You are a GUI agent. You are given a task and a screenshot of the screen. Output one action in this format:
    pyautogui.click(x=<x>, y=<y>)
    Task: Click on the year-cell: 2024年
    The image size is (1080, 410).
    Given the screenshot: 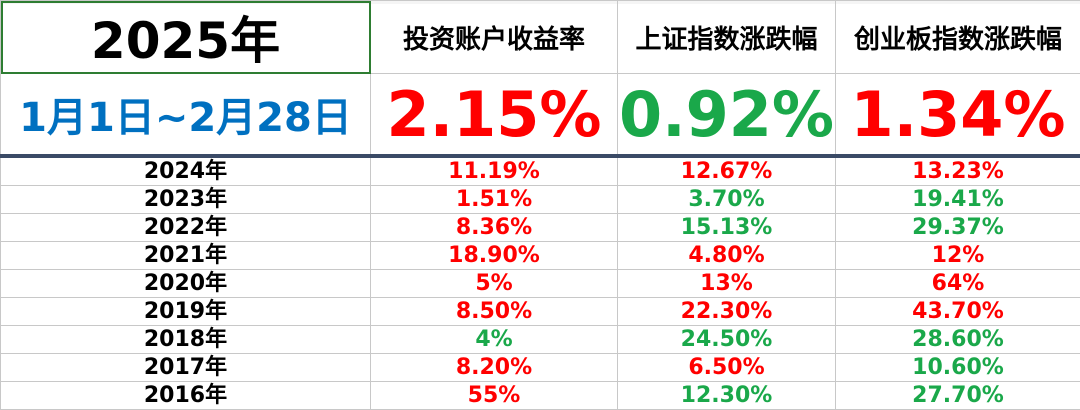 What is the action you would take?
    pyautogui.click(x=186, y=171)
    